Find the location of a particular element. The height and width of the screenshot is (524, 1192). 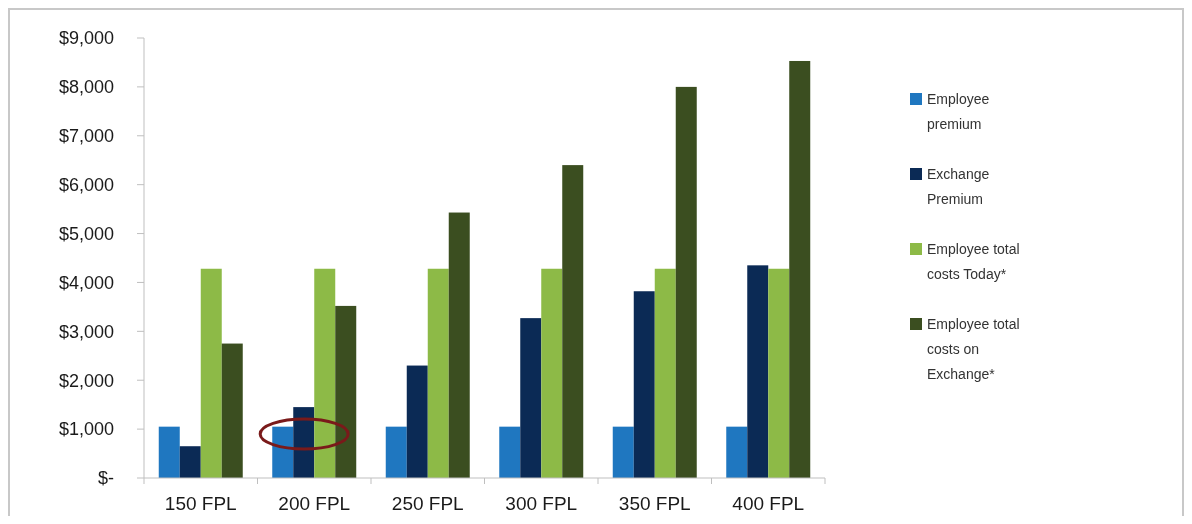

legend-label: Exchange Premium is located at coordinates (958, 186).